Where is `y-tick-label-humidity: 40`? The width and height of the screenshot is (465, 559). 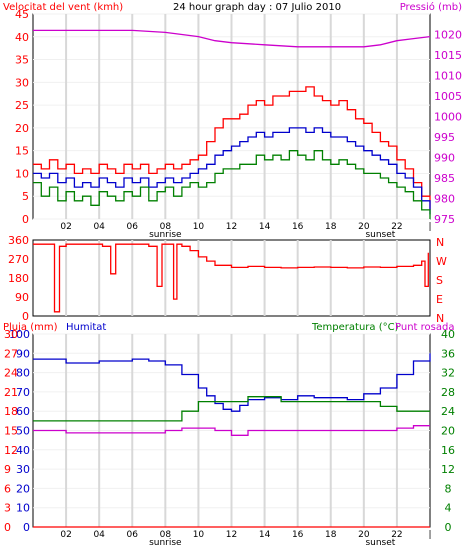
y-tick-label-humidity: 40 is located at coordinates (23, 450).